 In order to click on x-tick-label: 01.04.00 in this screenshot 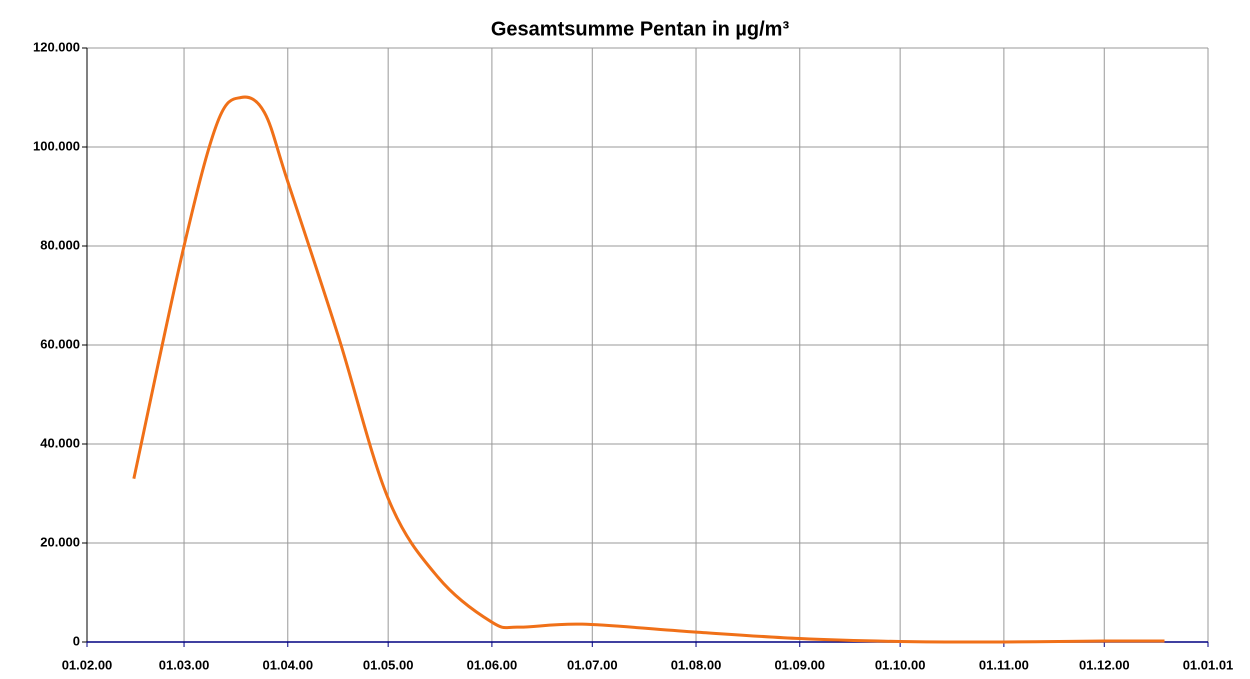, I will do `click(287, 664)`.